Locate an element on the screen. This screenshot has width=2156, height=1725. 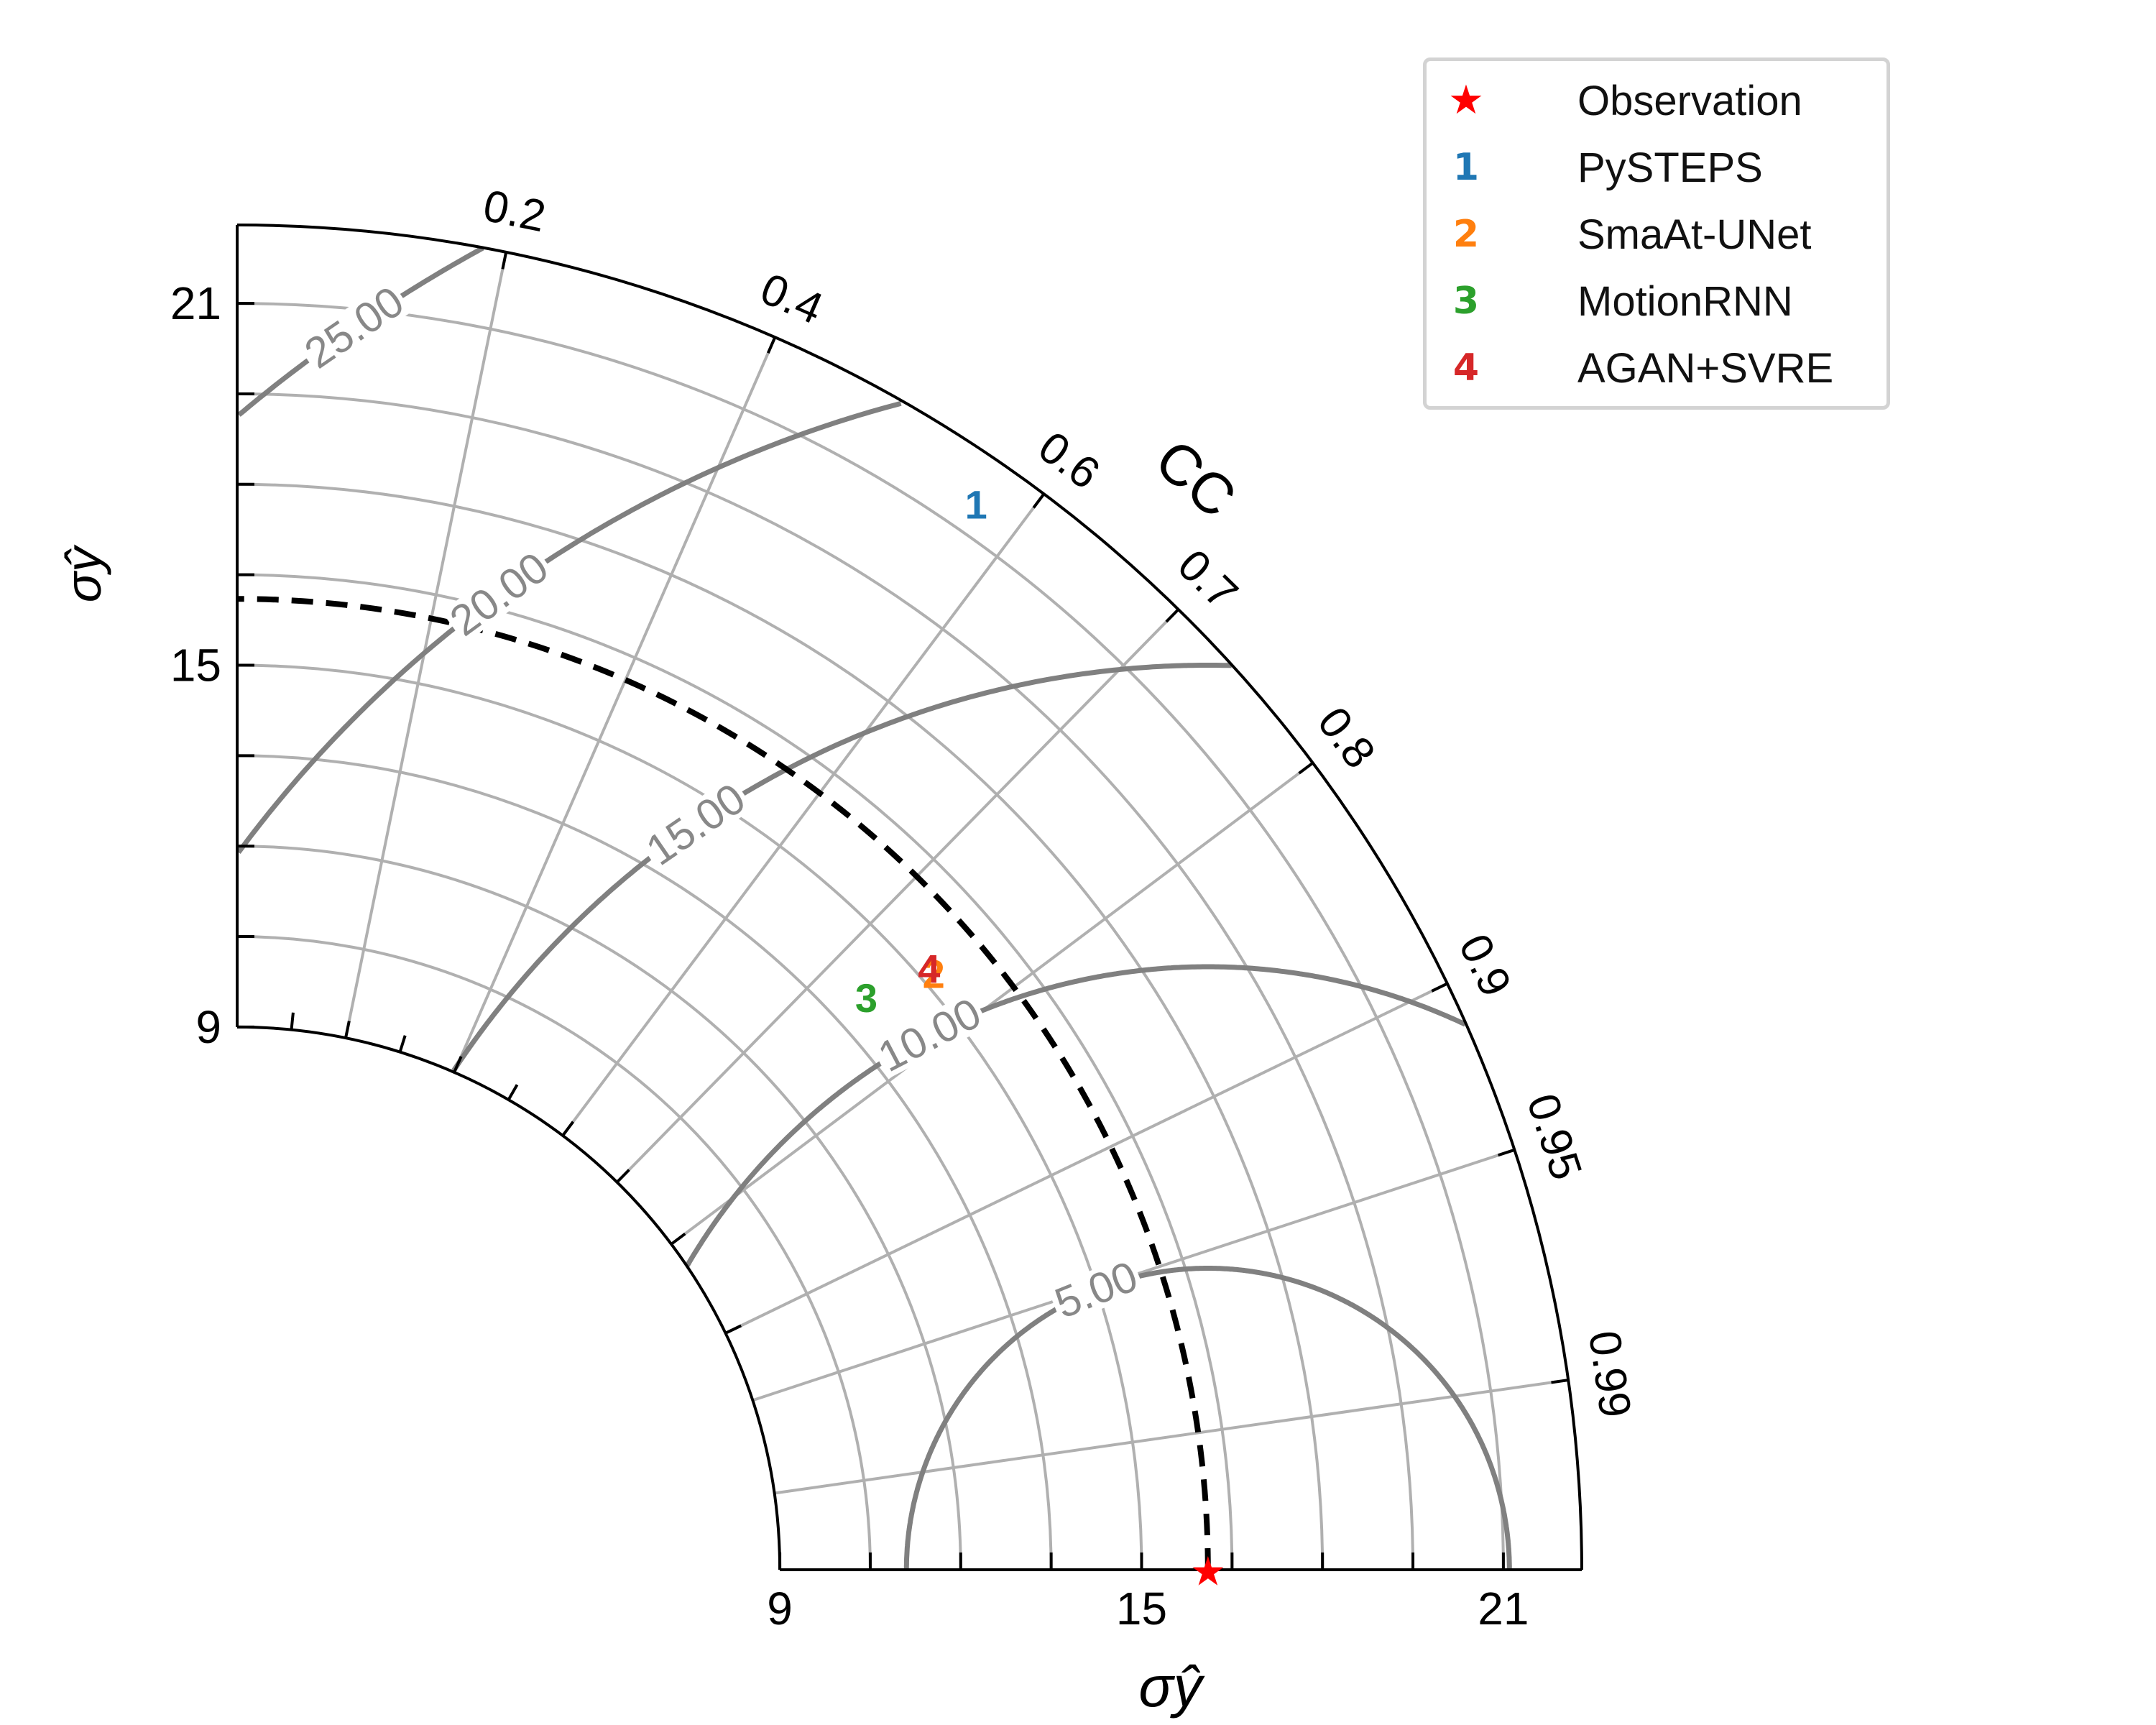
y-tick-label: 21 is located at coordinates (195, 303).